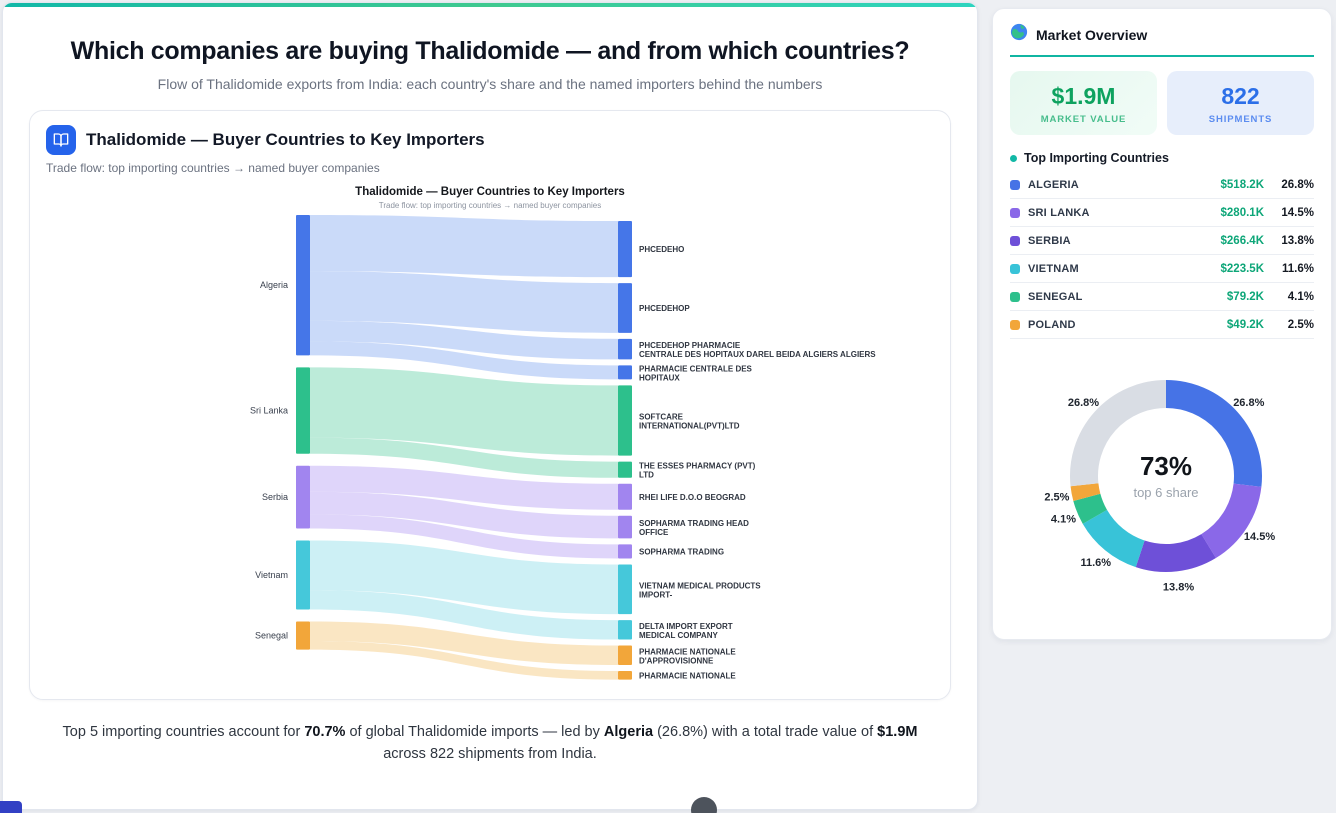 The height and width of the screenshot is (813, 1336). What do you see at coordinates (1162, 103) in the screenshot?
I see `stat-tiles: $1.9M MARKET VALUE 822 SHIPMENTS` at bounding box center [1162, 103].